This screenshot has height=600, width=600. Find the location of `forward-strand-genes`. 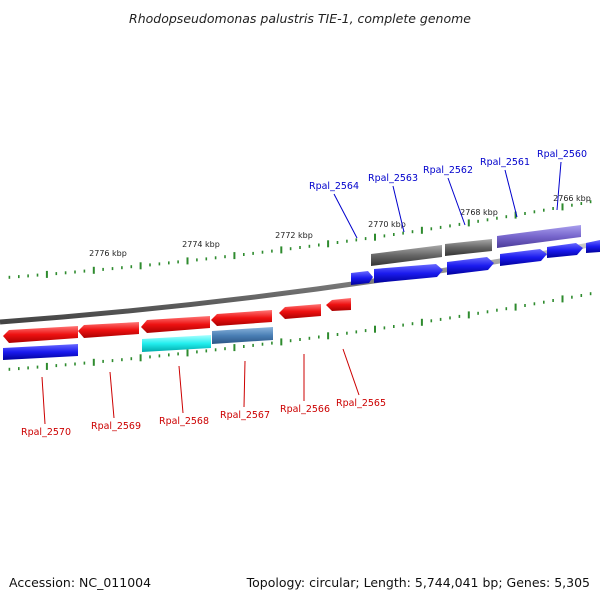

forward-strand-genes is located at coordinates (475, 255).